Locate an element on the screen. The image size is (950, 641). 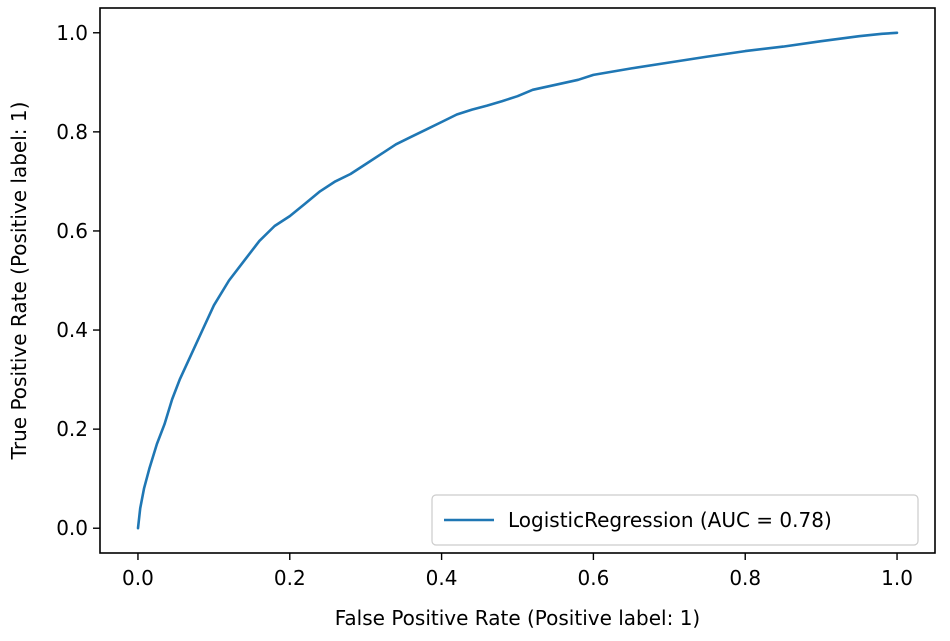
x-tick-label: 0.4 is located at coordinates (442, 578).